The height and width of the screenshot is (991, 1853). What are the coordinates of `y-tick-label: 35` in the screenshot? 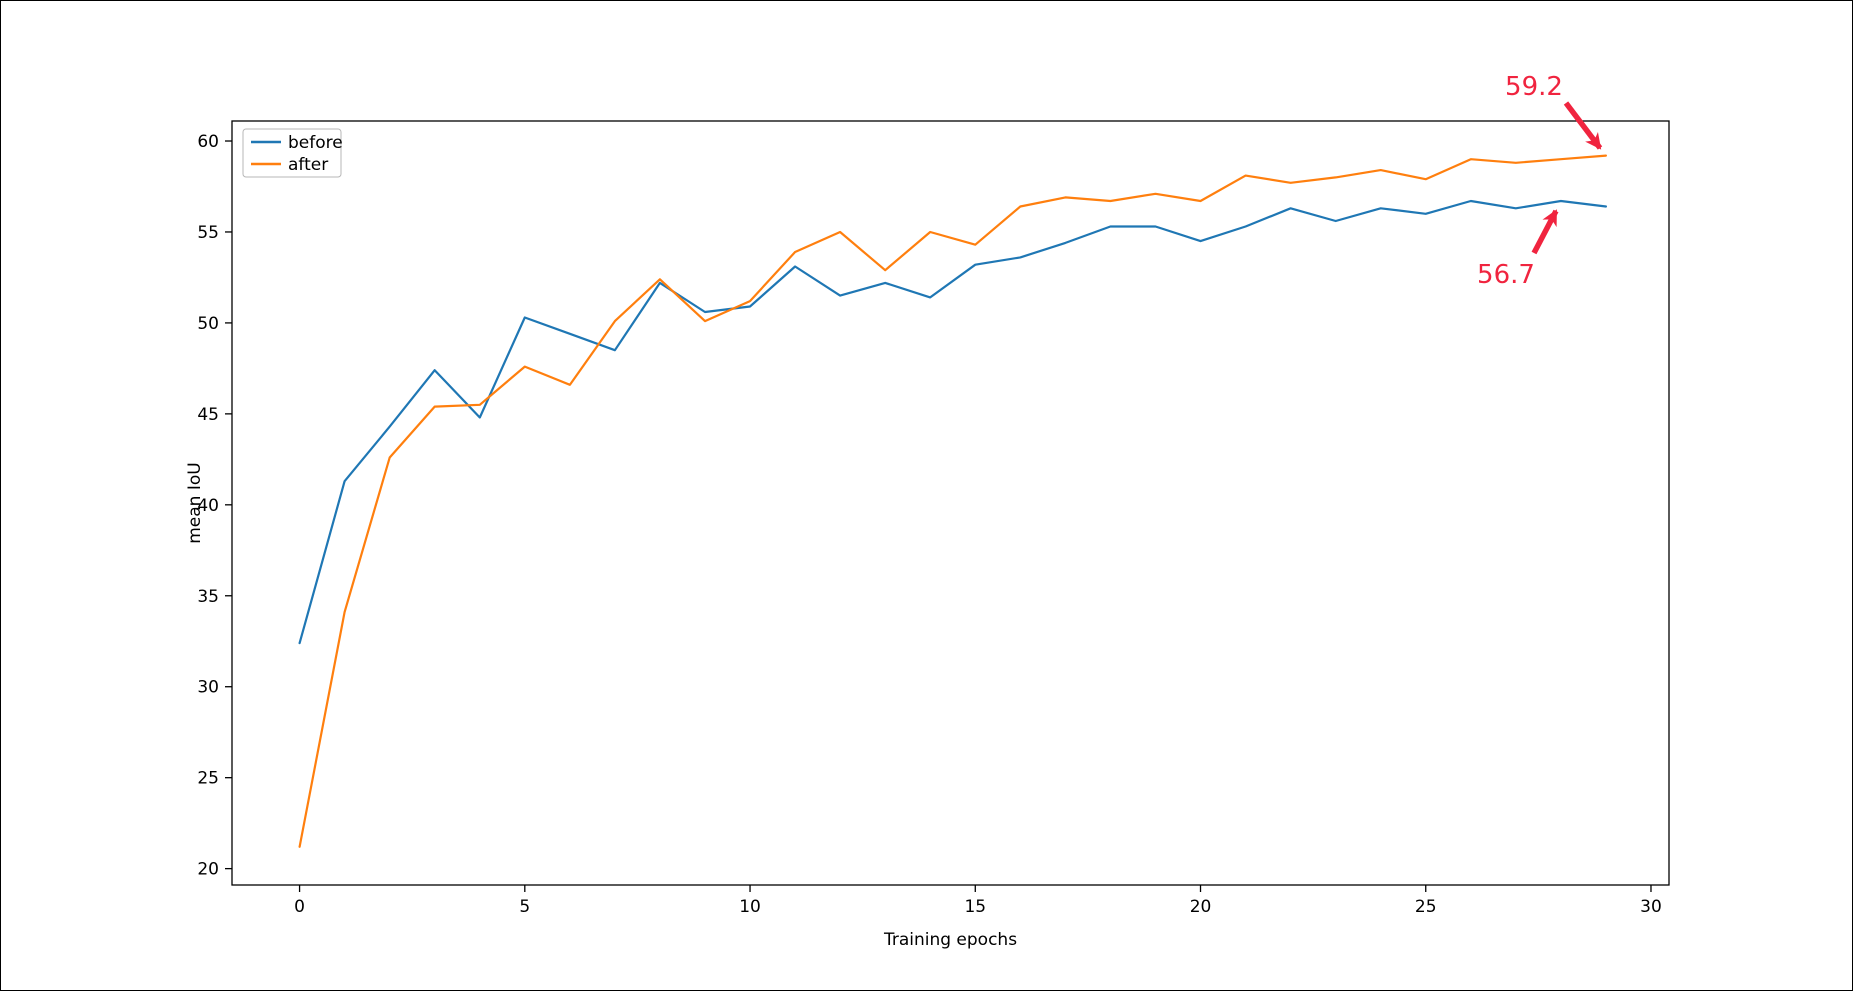 It's located at (208, 597).